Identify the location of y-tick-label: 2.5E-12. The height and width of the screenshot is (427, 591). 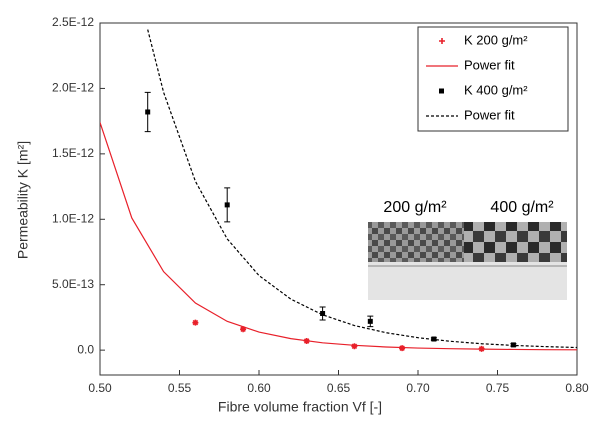
(73, 22).